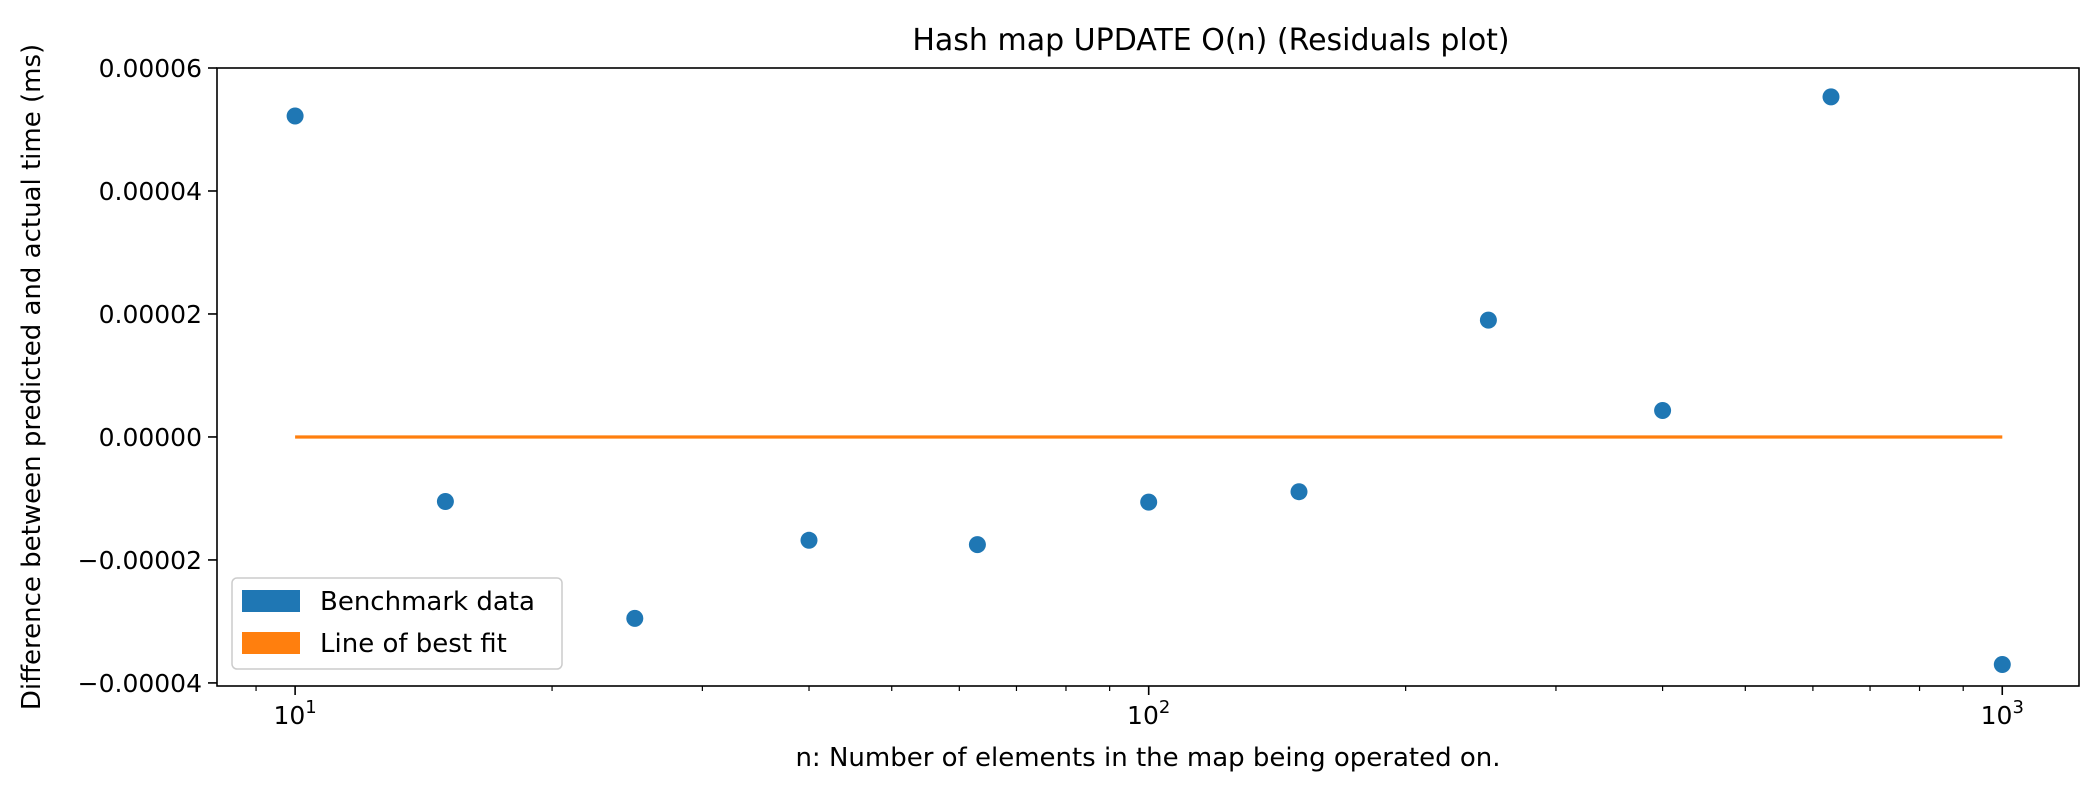 Image resolution: width=2100 pixels, height=792 pixels. I want to click on x-tick-label: 10¹, so click(294, 713).